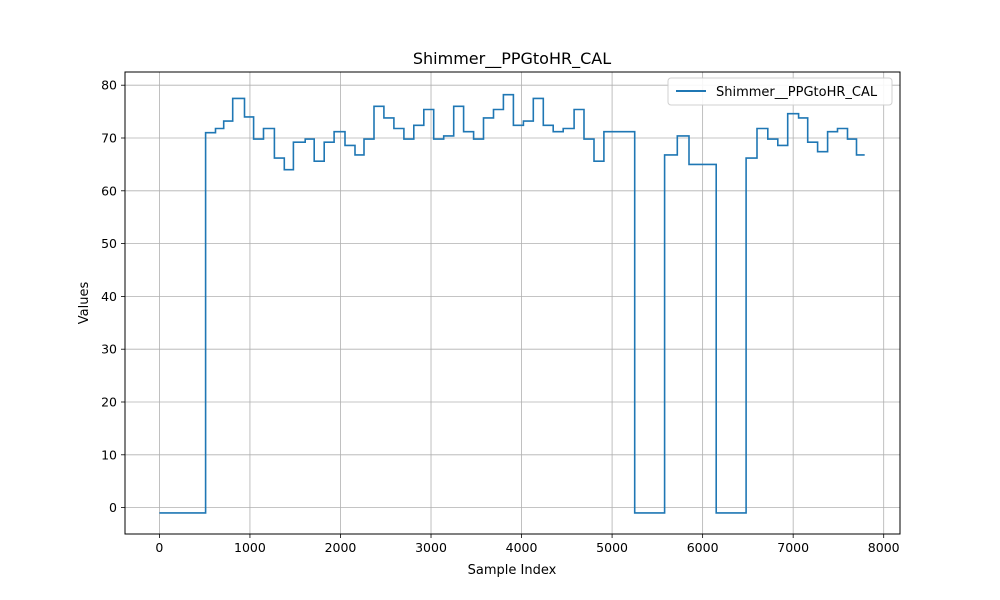 This screenshot has width=1000, height=600. Describe the element at coordinates (109, 85) in the screenshot. I see `y-tick-label: 80` at that location.